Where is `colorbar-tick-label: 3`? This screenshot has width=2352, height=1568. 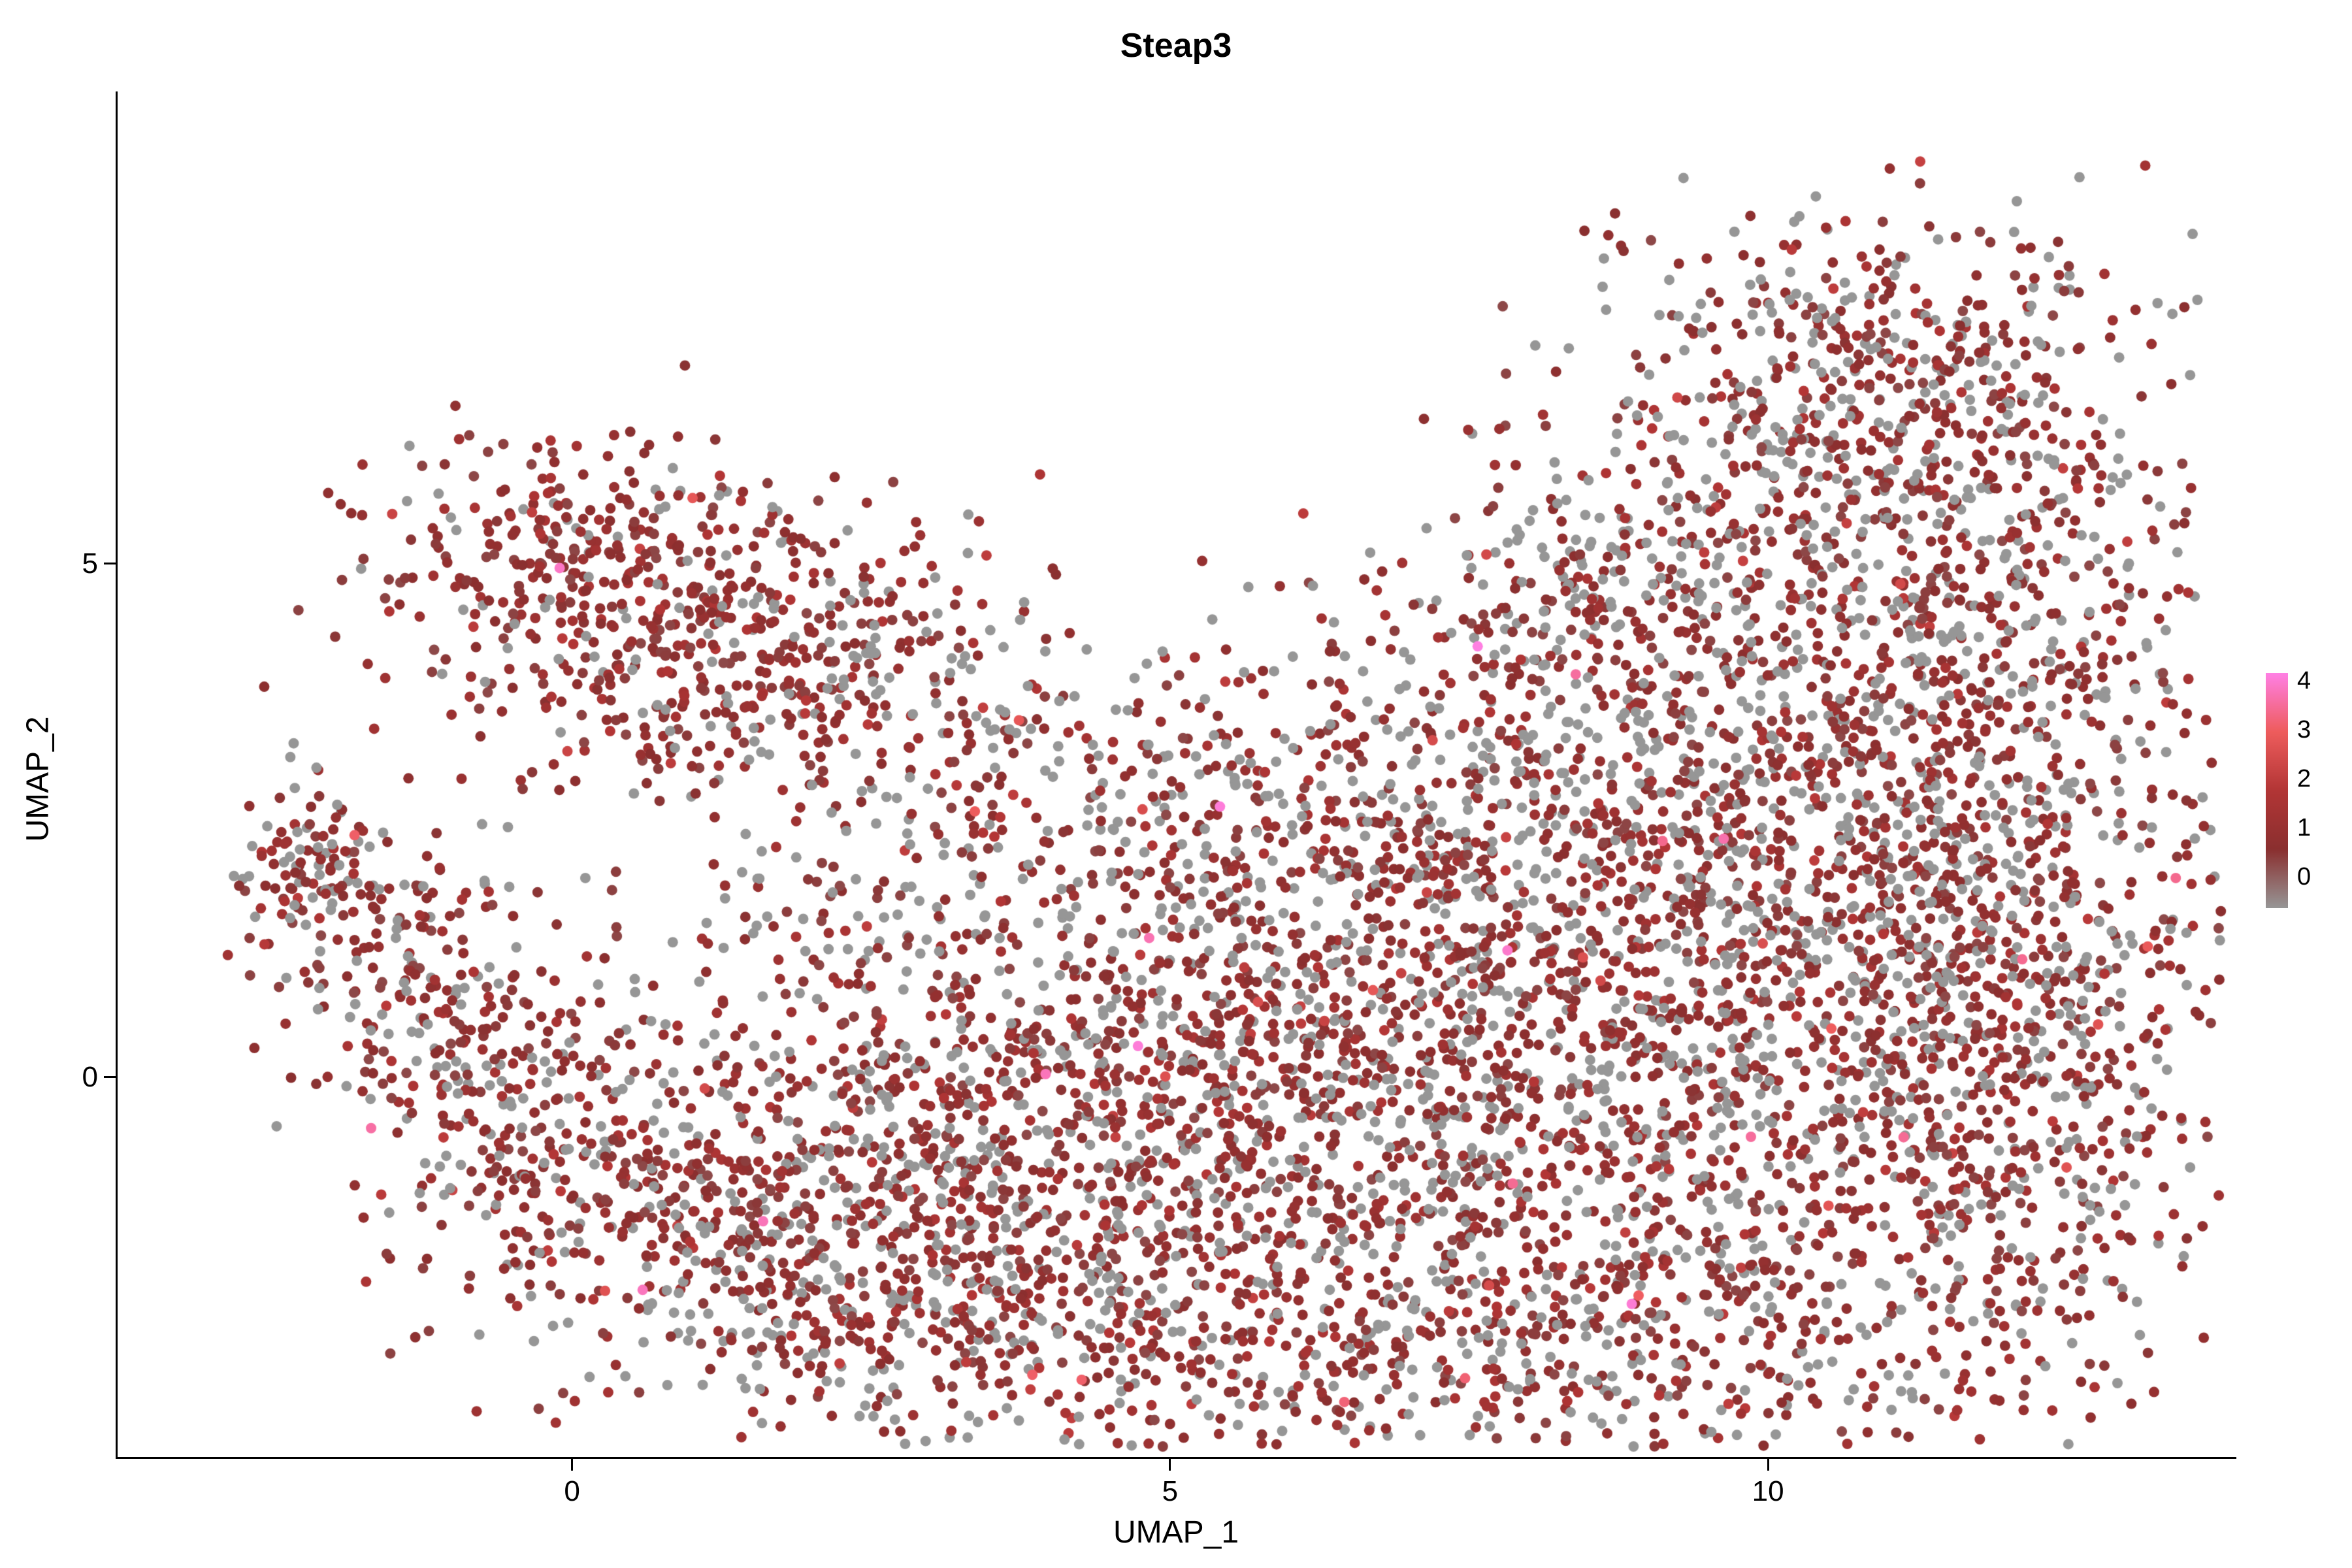 colorbar-tick-label: 3 is located at coordinates (2304, 729).